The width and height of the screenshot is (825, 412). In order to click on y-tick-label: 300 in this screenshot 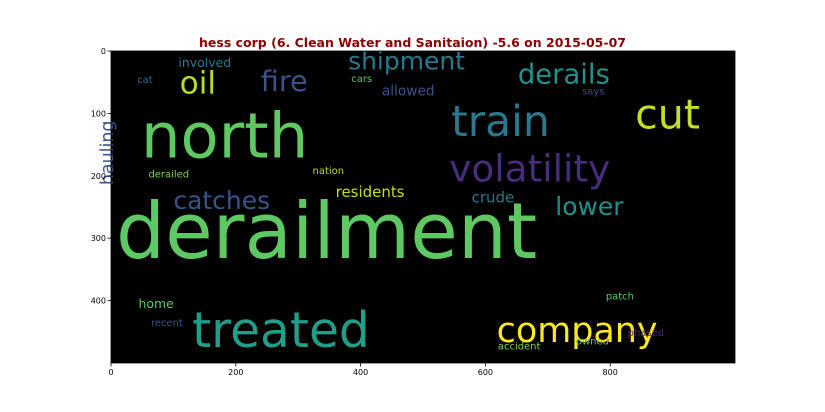, I will do `click(98, 238)`.